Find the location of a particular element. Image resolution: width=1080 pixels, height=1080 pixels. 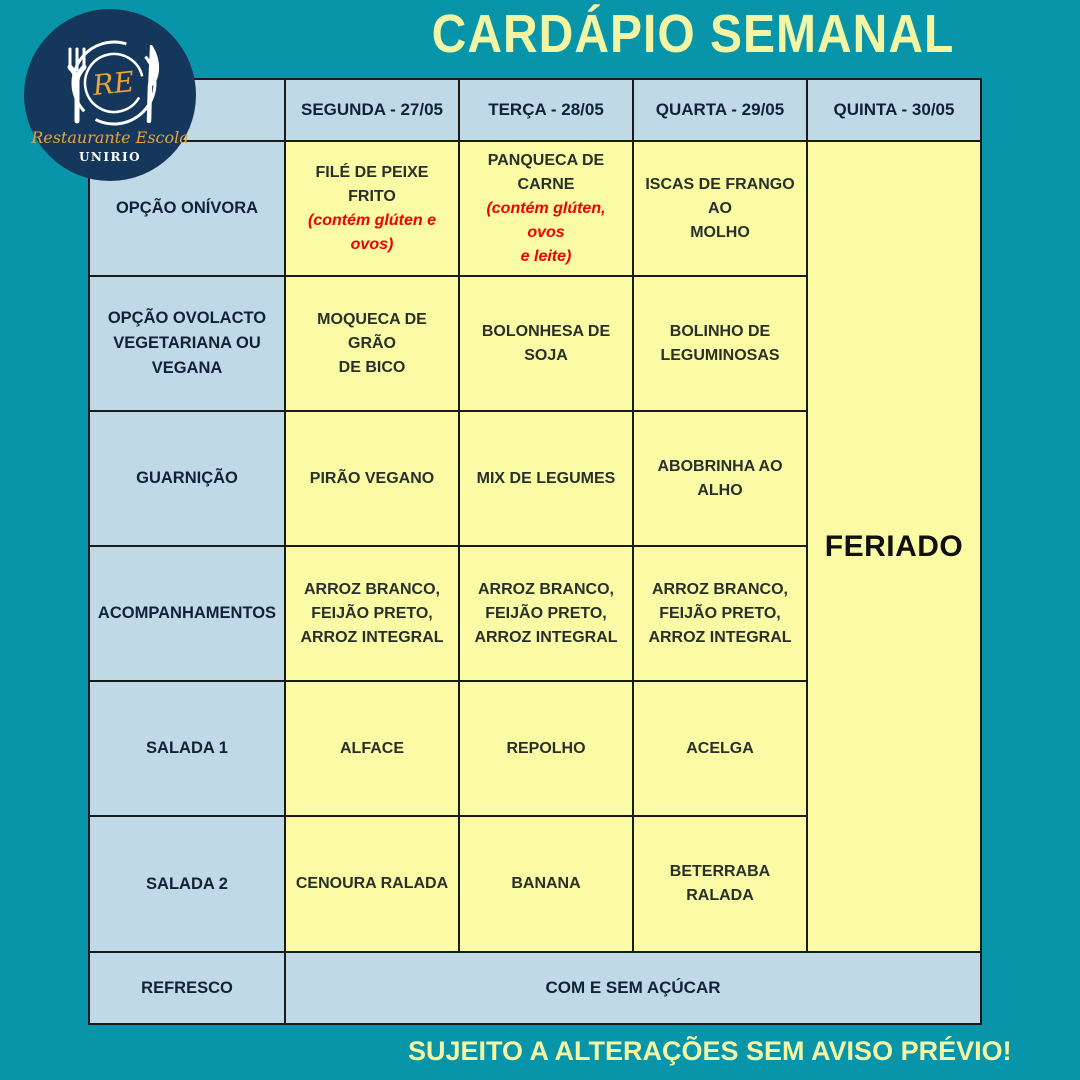

menu-cell: BOLONHESA DE SOJA is located at coordinates (546, 343).